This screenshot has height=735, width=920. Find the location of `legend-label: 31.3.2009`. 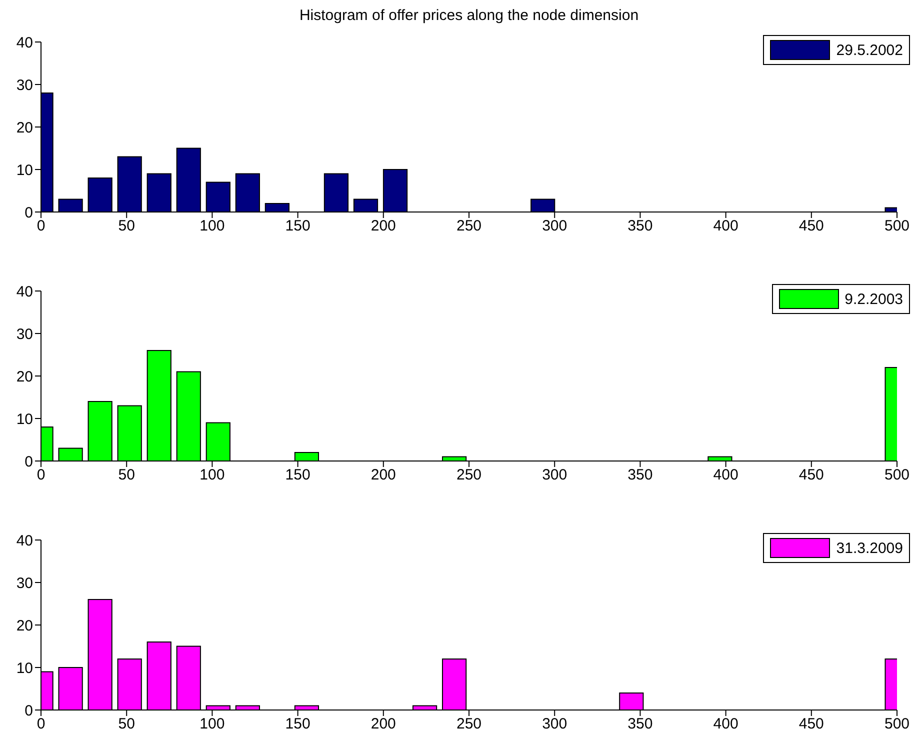

legend-label: 31.3.2009 is located at coordinates (869, 548).